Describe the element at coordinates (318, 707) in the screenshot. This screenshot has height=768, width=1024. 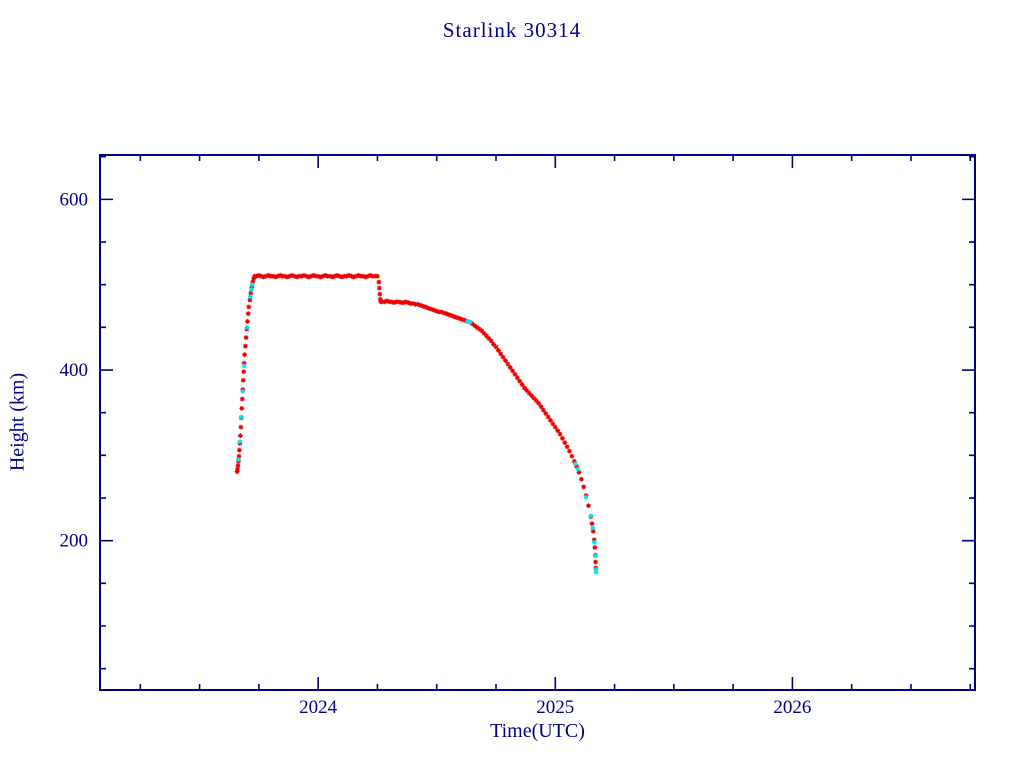
I see `x-tick-label: 2024` at that location.